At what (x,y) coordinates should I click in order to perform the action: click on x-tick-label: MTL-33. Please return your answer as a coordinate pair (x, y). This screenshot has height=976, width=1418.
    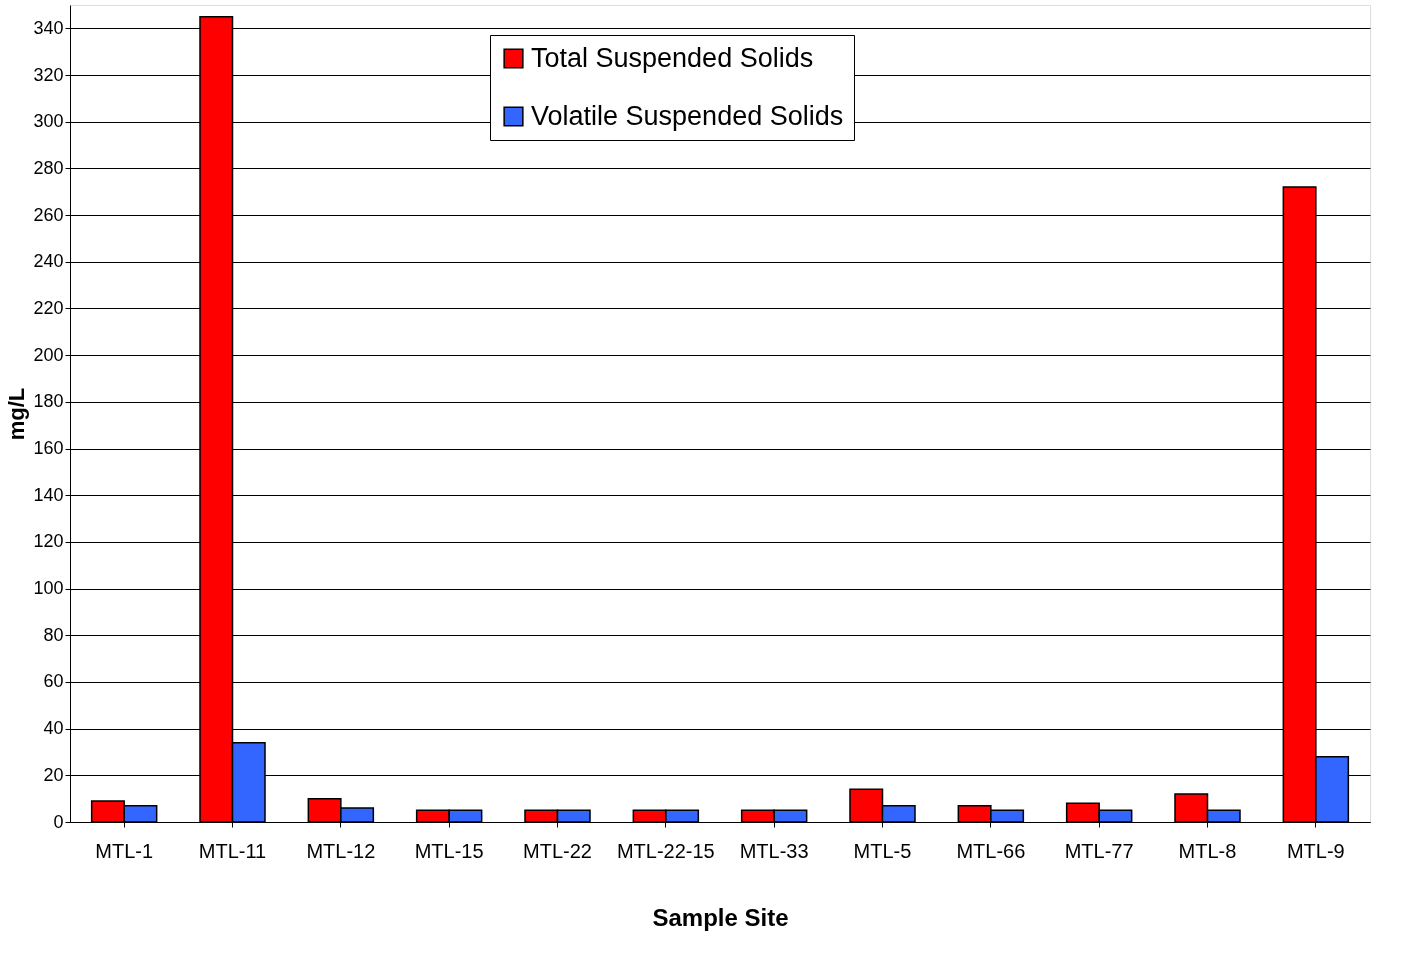
    Looking at the image, I should click on (774, 850).